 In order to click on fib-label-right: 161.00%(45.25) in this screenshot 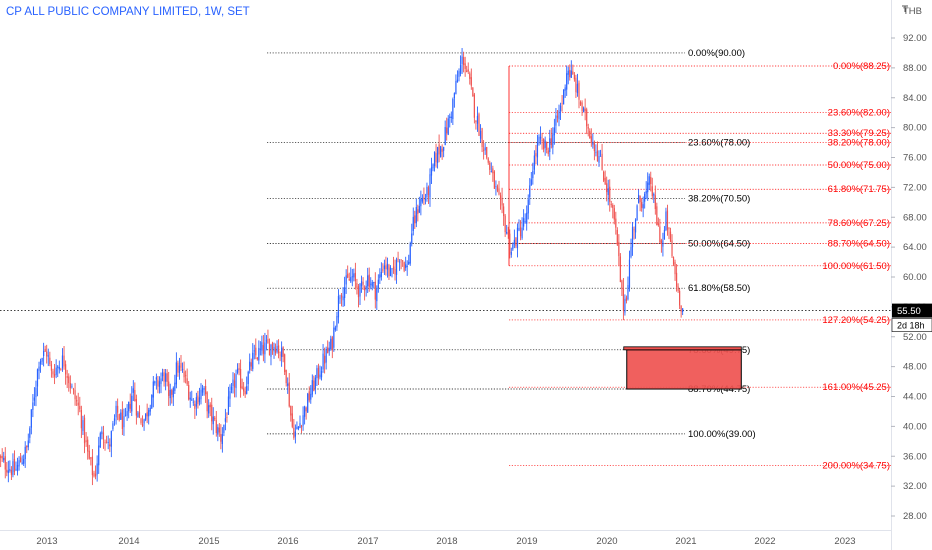, I will do `click(856, 387)`.